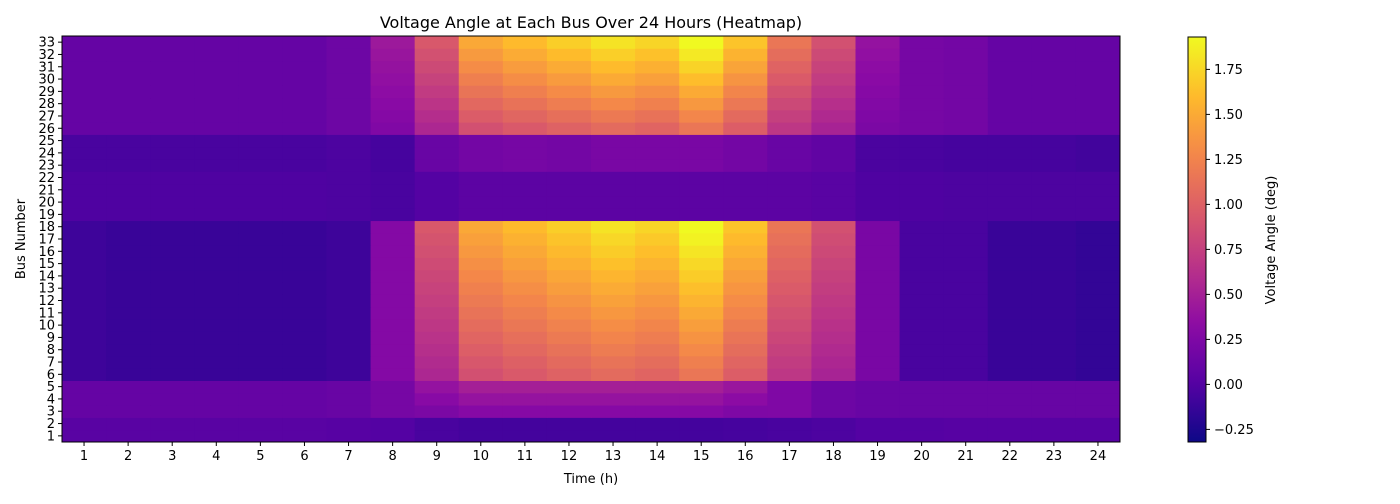  I want to click on x-tick-label: 7, so click(348, 456).